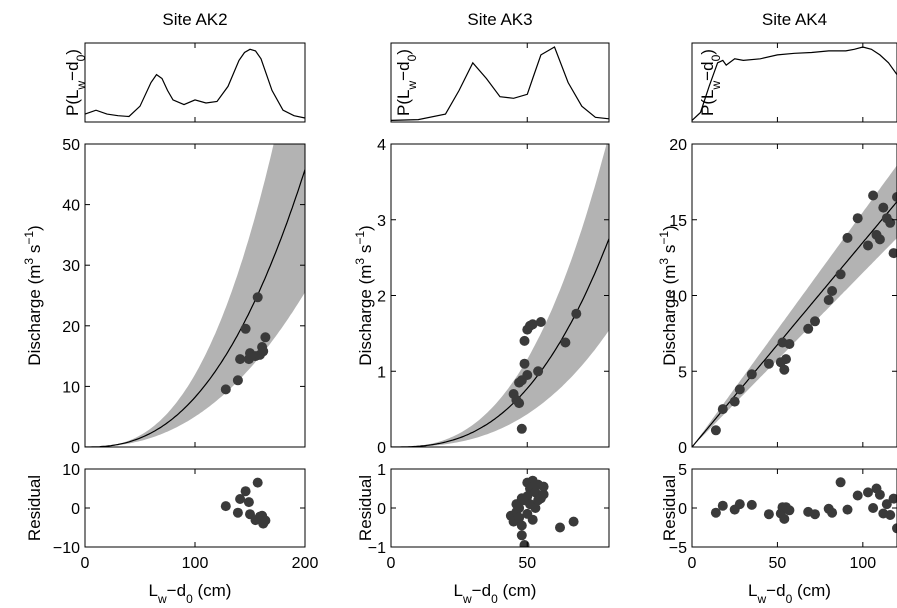  What do you see at coordinates (71, 470) in the screenshot?
I see `residual-ytick-label: 10` at bounding box center [71, 470].